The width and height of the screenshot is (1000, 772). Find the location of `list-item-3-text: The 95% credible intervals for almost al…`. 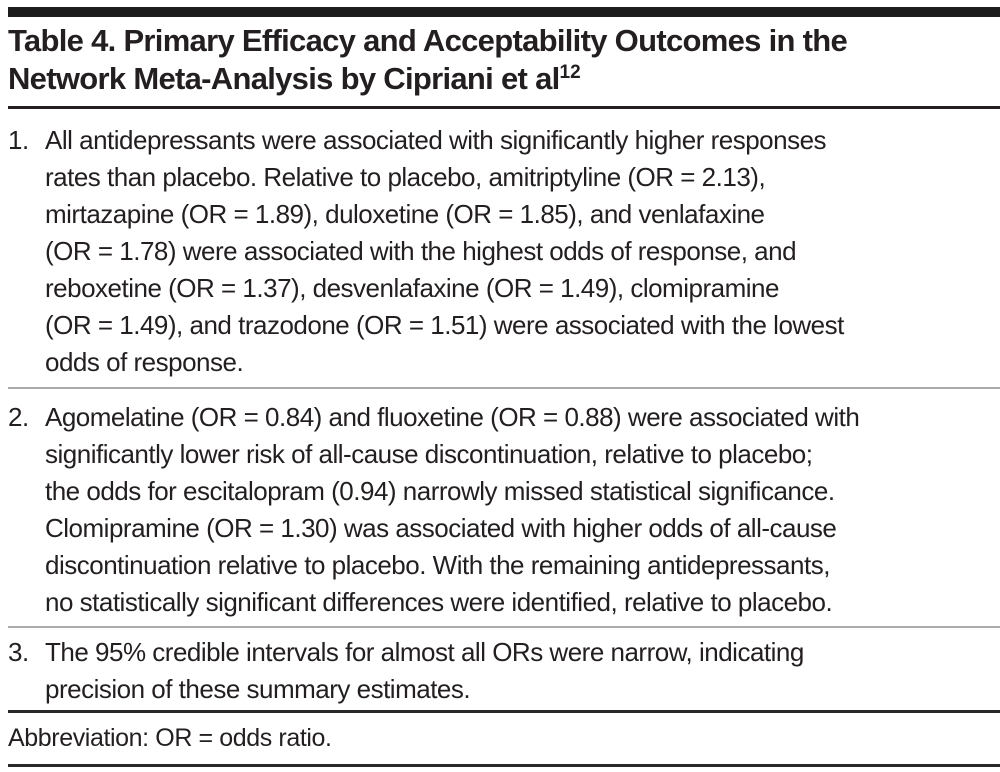

list-item-3-text: The 95% credible intervals for almost al… is located at coordinates (522, 671).